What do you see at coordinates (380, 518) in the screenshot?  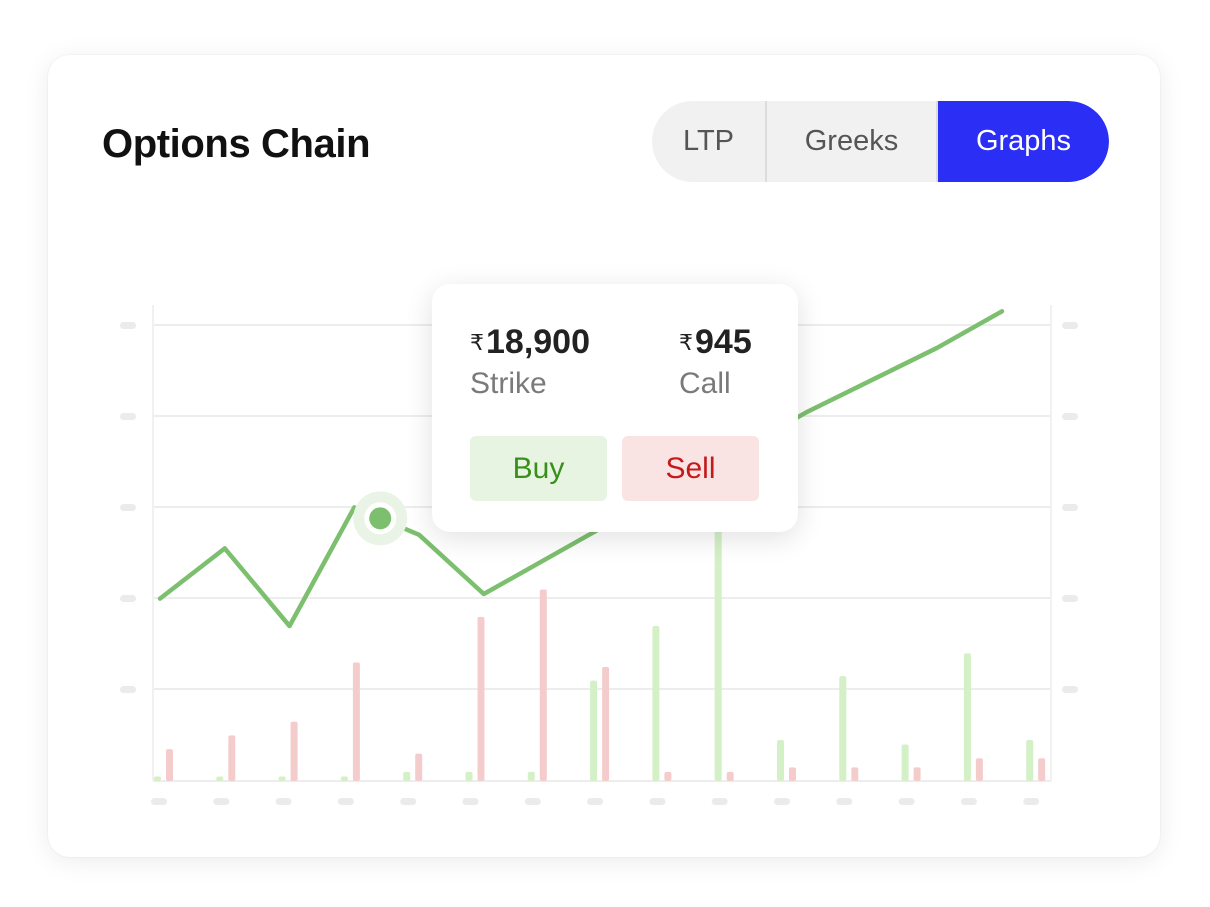 I see `selected-point-marker` at bounding box center [380, 518].